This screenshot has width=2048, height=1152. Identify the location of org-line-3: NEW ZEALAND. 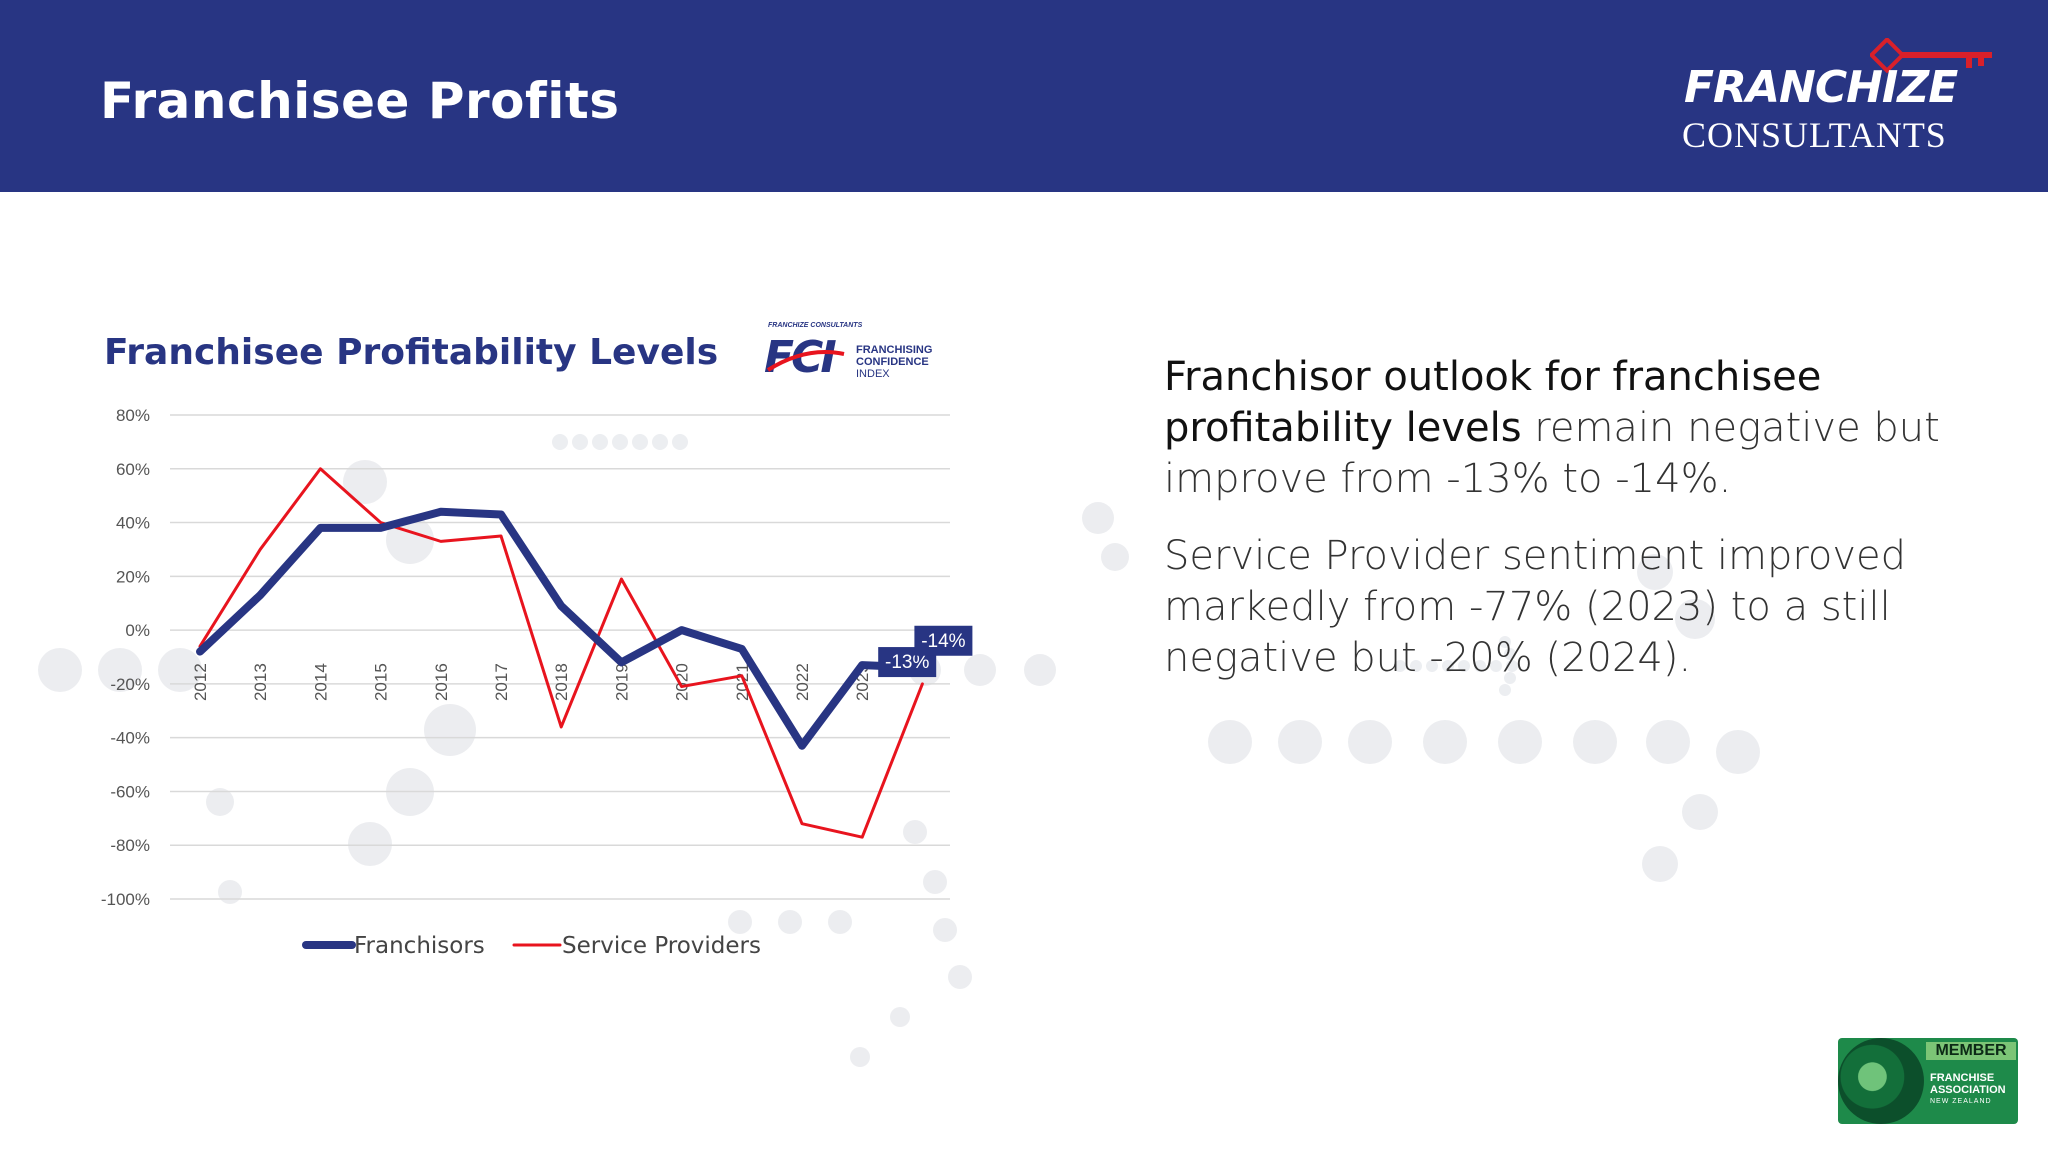
(1961, 1101).